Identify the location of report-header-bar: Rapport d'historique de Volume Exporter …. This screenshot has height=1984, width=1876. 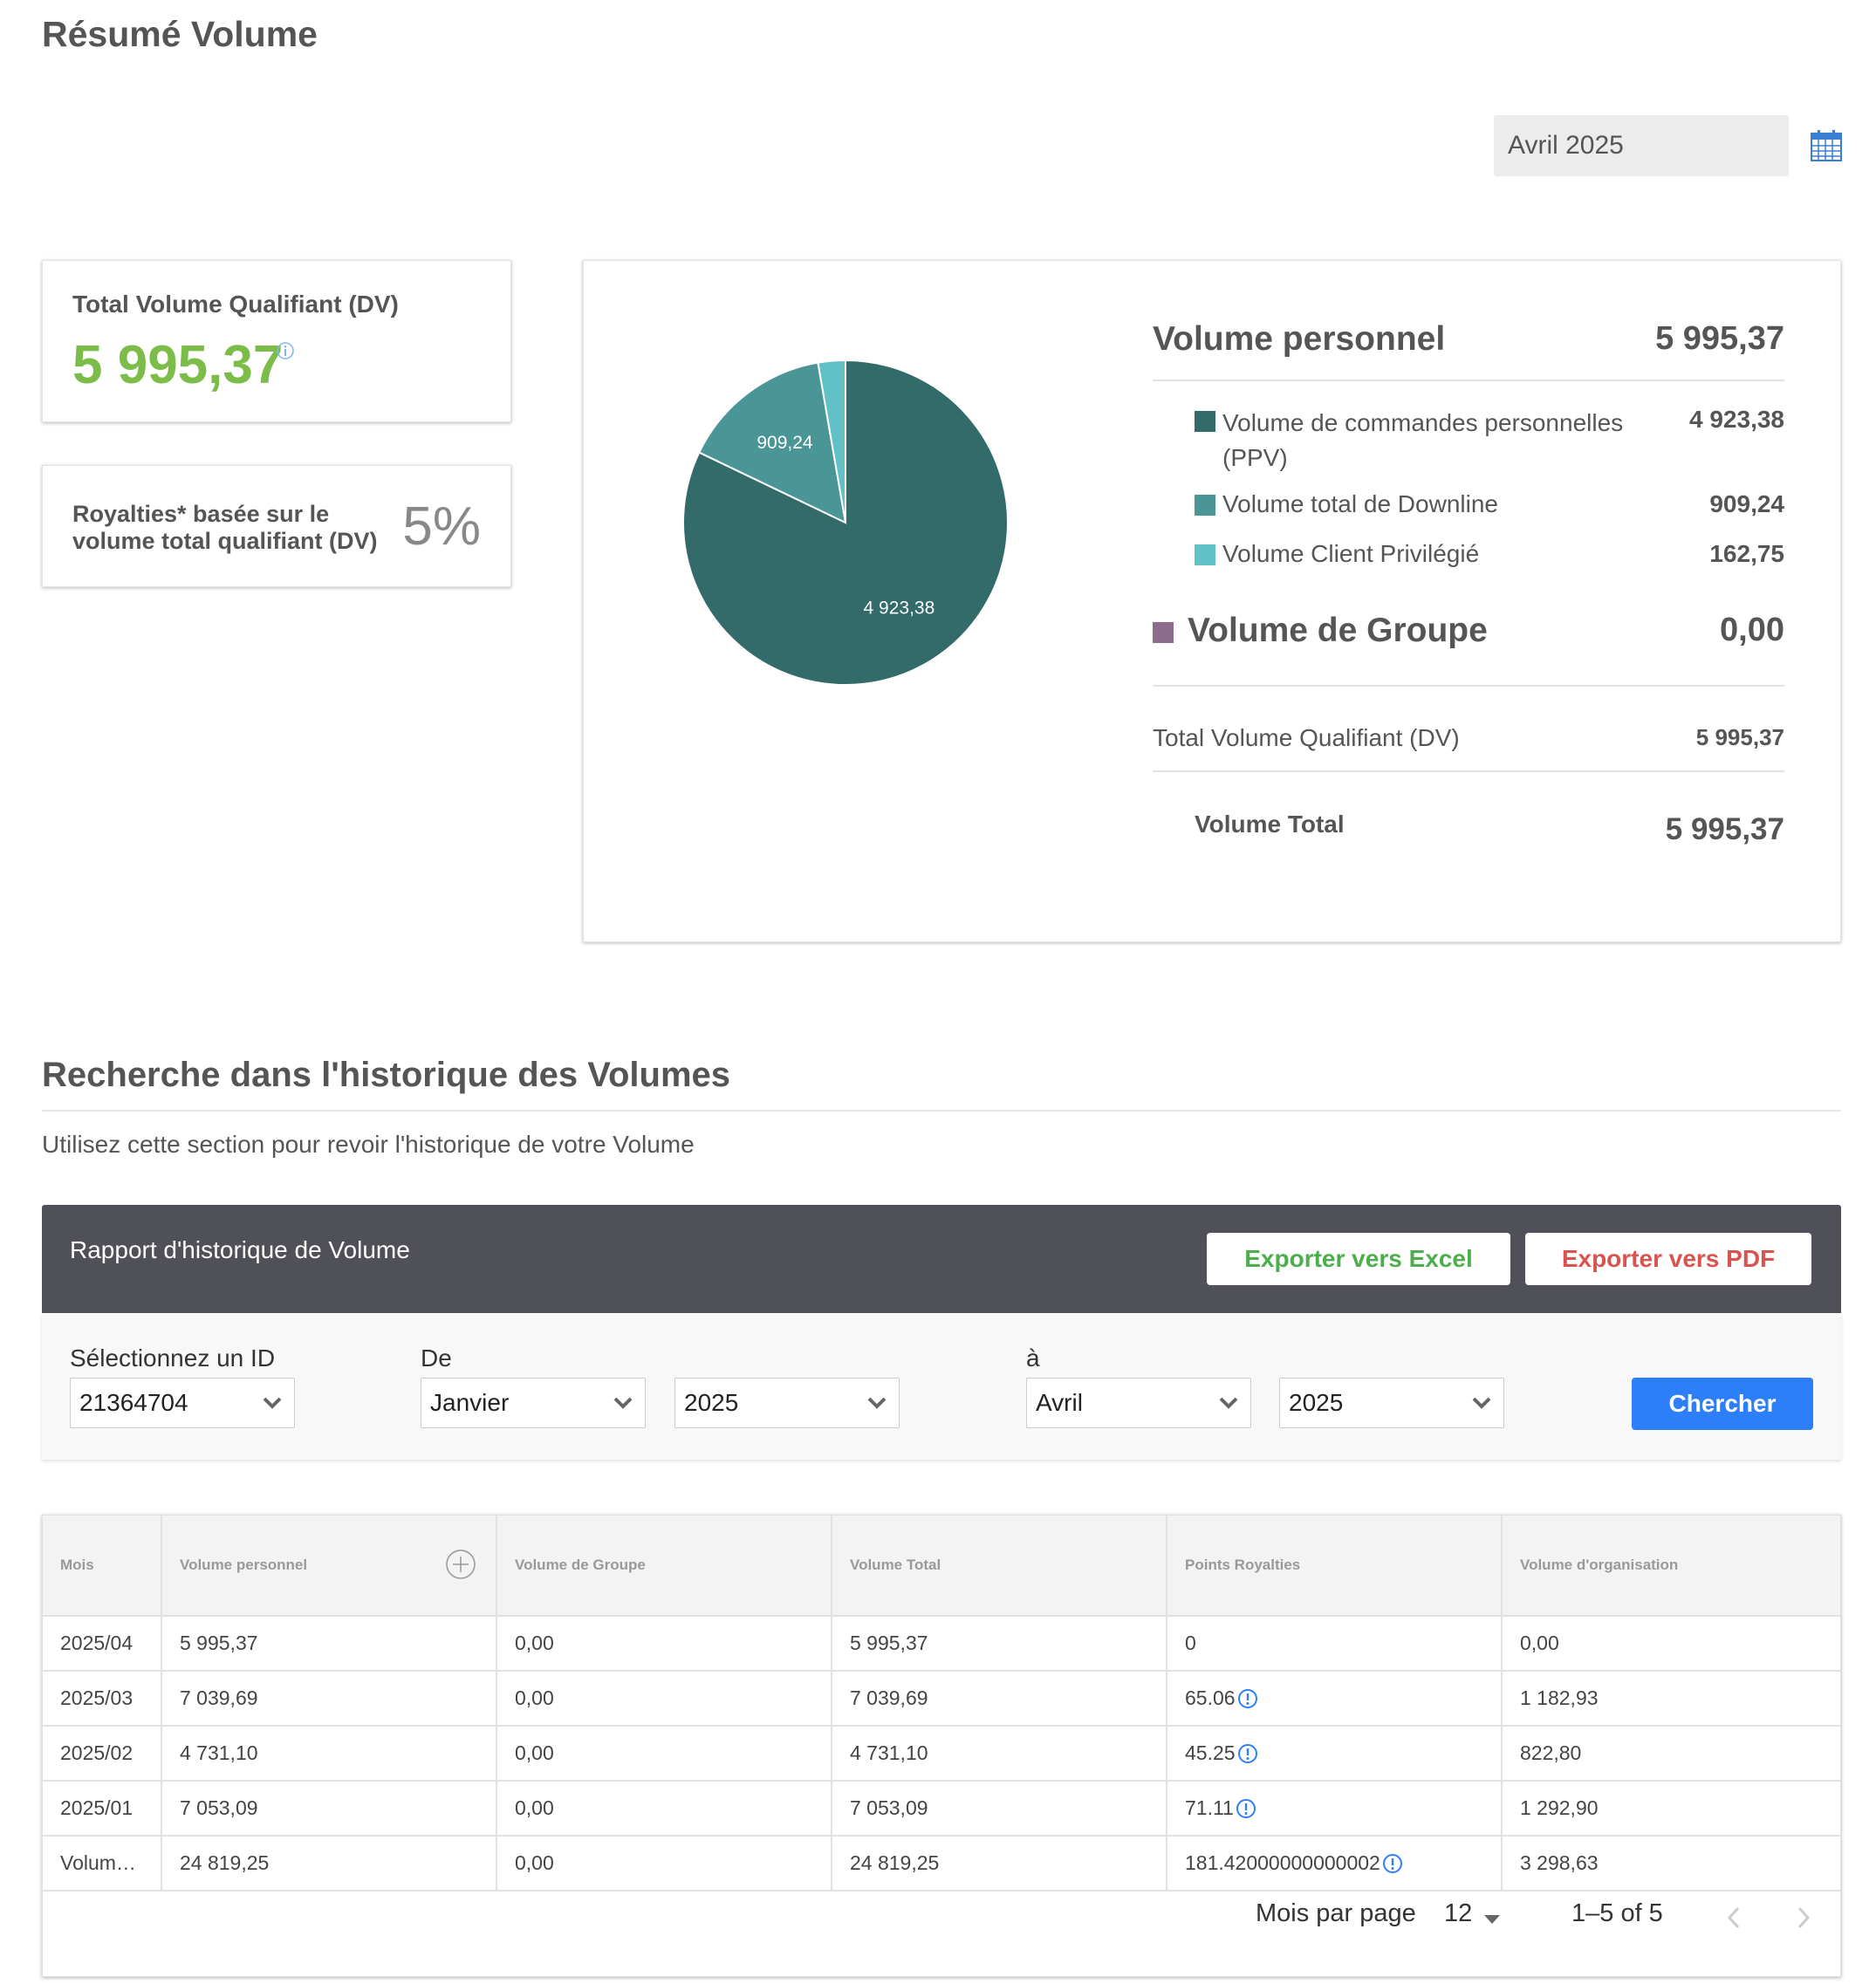
(941, 1259).